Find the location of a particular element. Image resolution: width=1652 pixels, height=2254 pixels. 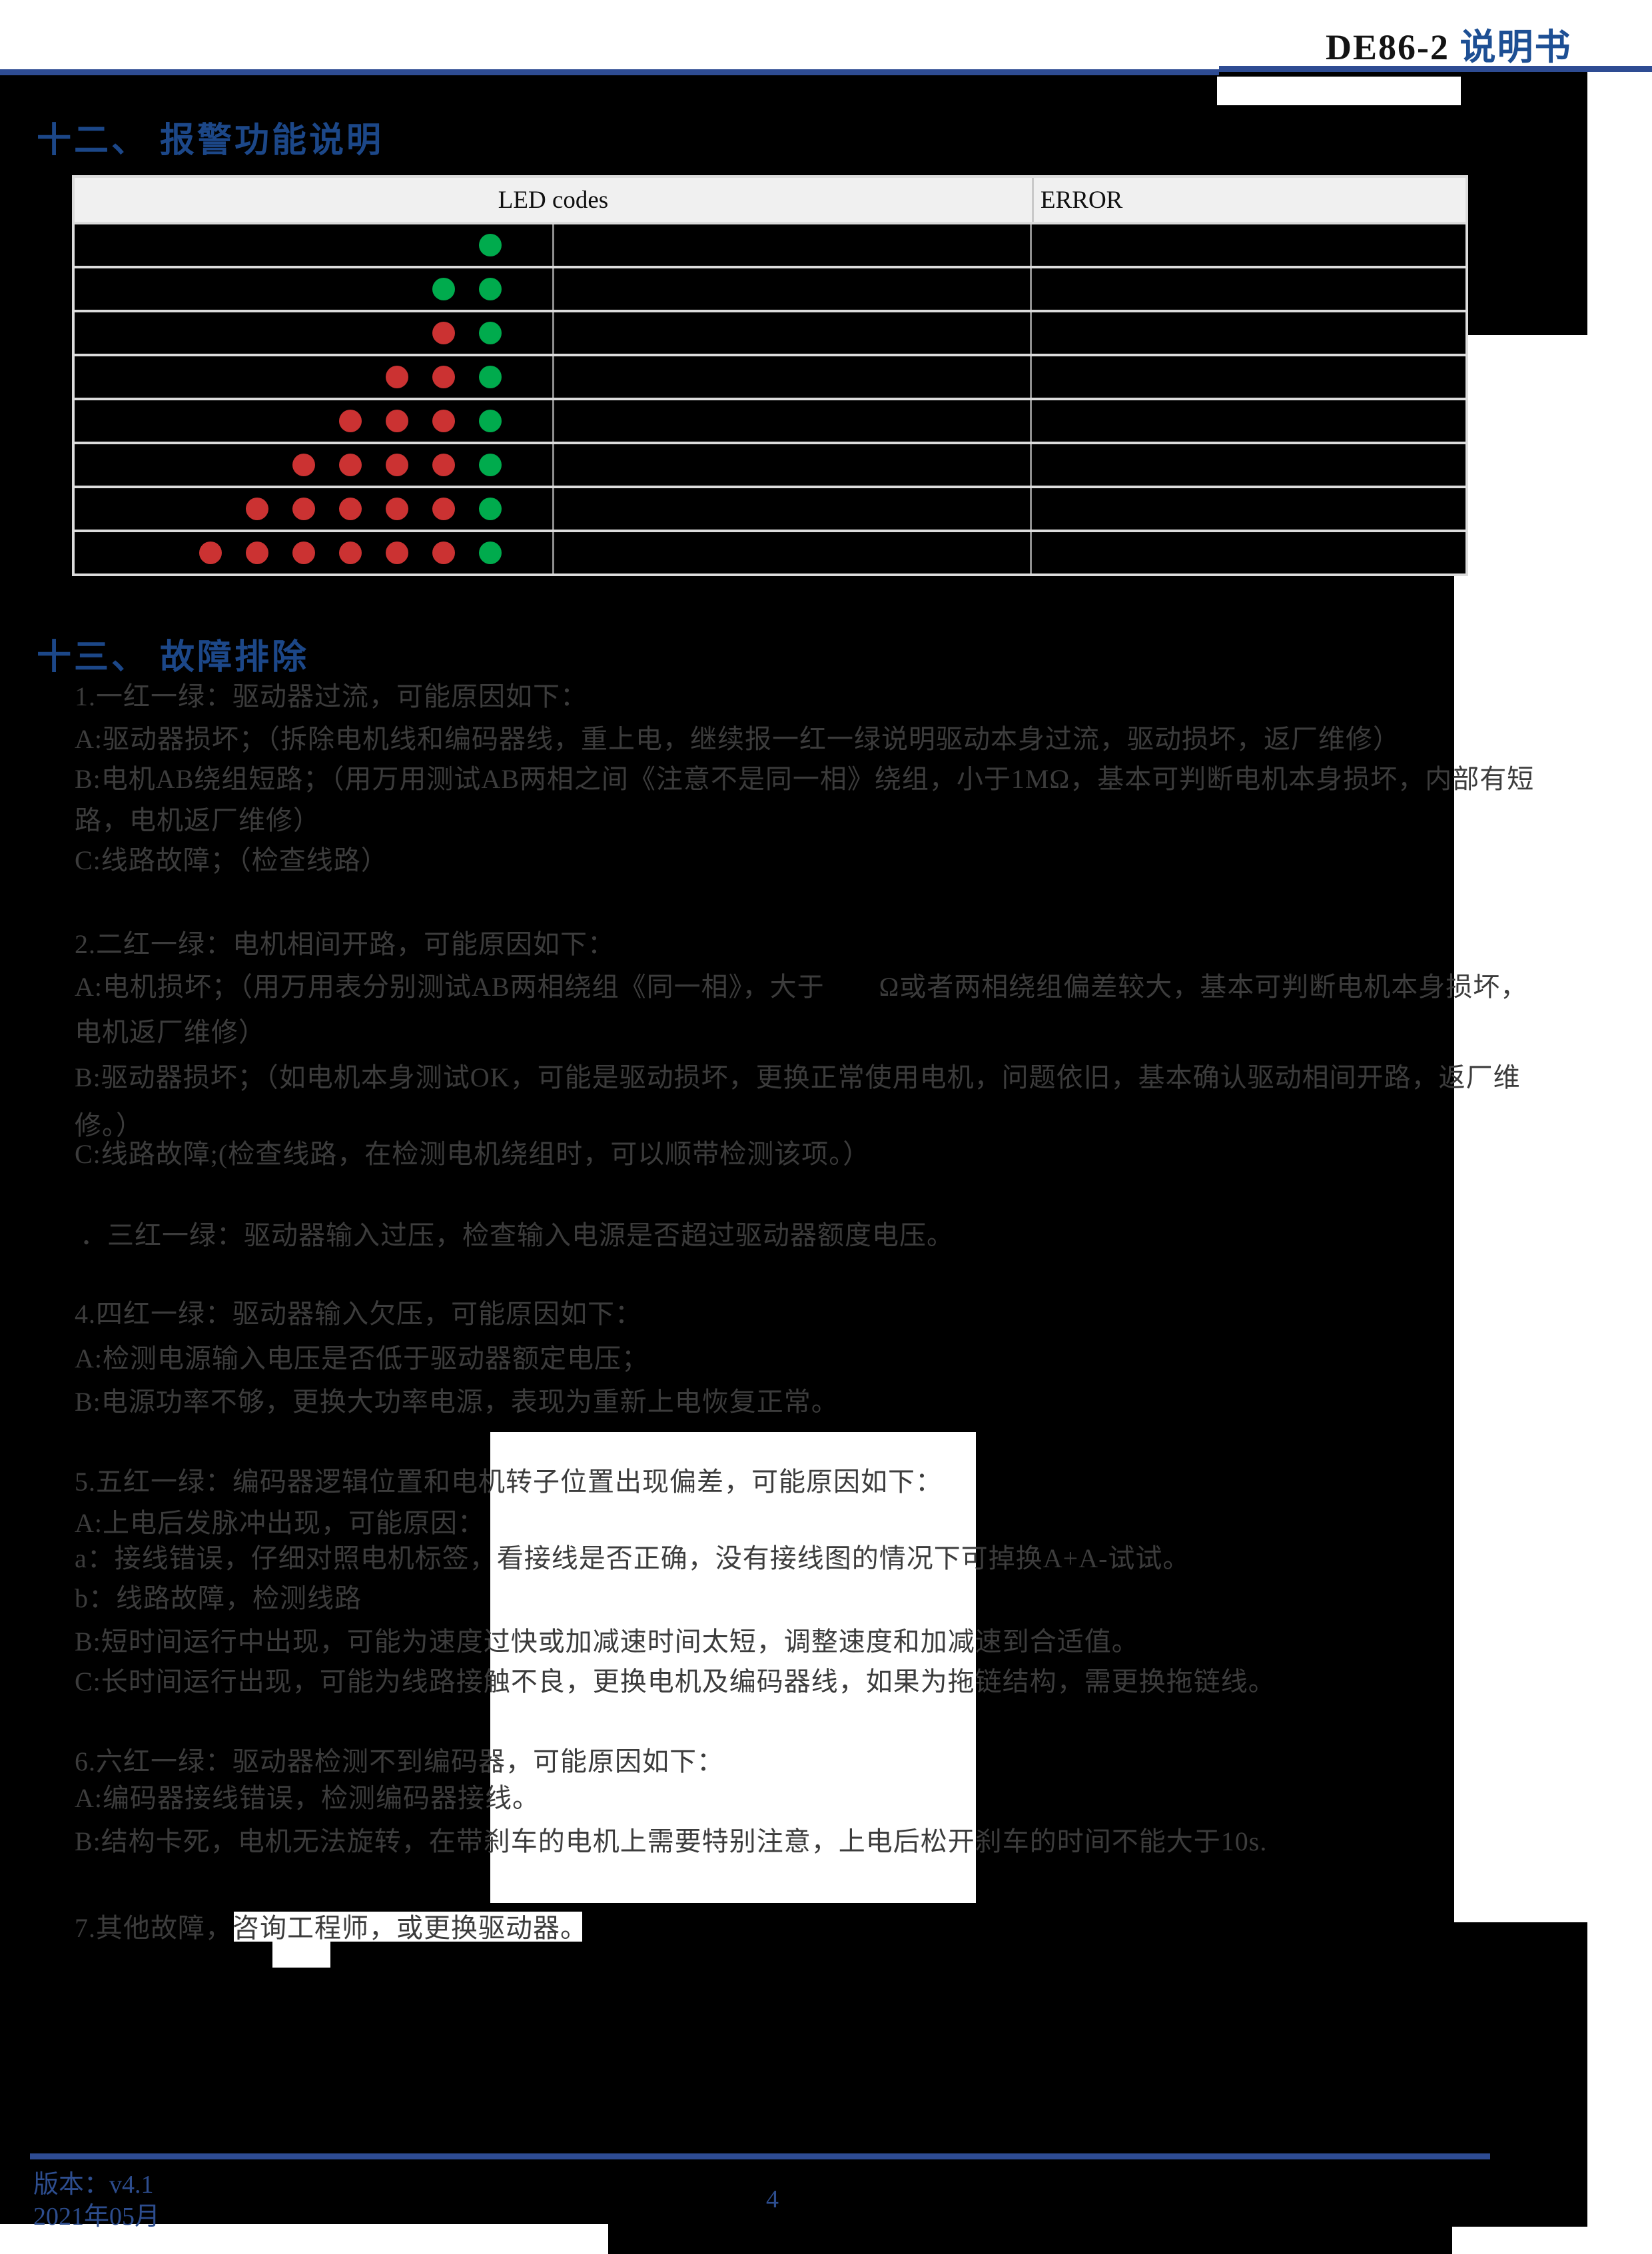

body-line: 6.六红一绿：驱动器检测不到编码器，可能原因如下： is located at coordinates (399, 1761).